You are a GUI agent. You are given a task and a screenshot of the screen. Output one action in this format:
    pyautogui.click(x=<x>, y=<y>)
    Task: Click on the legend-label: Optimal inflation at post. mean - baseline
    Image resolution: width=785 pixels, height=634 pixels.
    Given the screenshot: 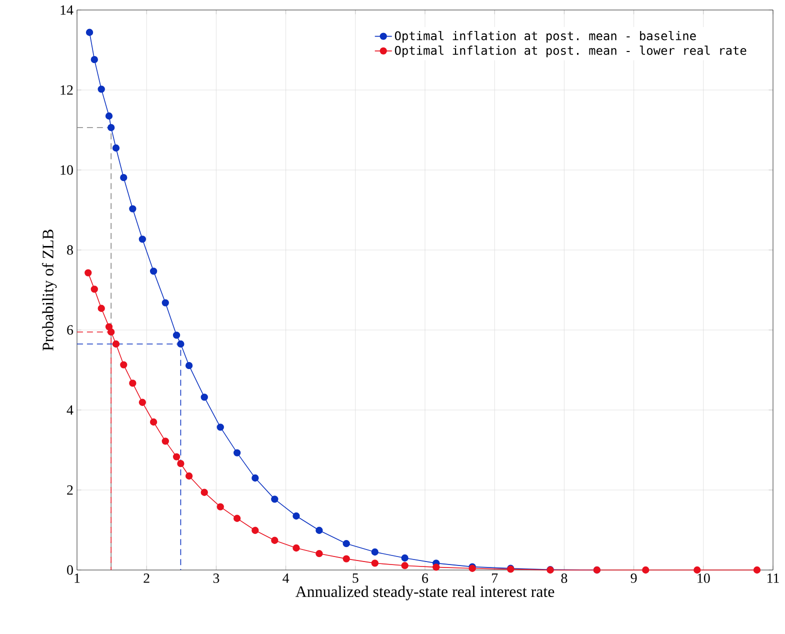 What is the action you would take?
    pyautogui.click(x=545, y=36)
    